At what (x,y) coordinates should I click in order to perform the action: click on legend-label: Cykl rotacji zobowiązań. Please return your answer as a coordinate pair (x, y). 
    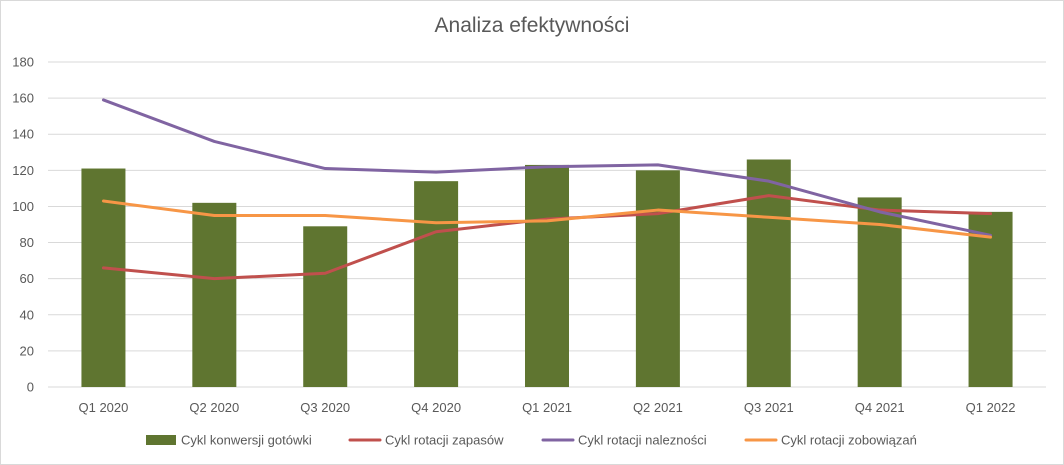
    Looking at the image, I should click on (849, 440).